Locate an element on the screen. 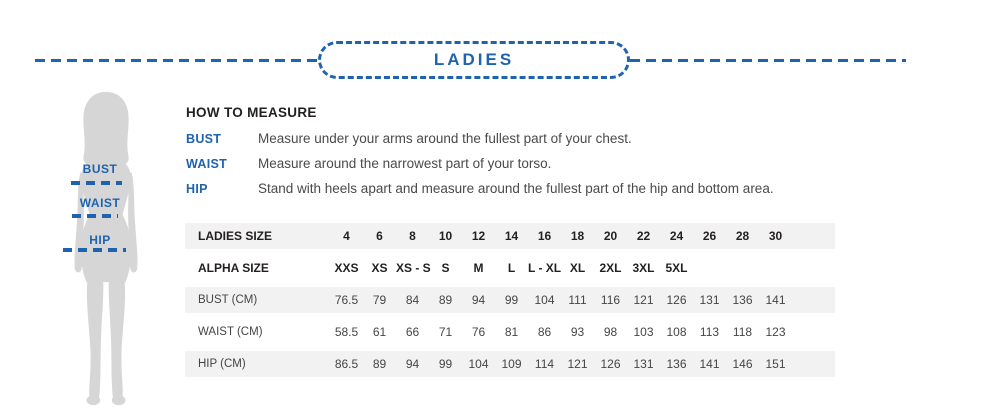  divider-dashed-line-right is located at coordinates (768, 60).